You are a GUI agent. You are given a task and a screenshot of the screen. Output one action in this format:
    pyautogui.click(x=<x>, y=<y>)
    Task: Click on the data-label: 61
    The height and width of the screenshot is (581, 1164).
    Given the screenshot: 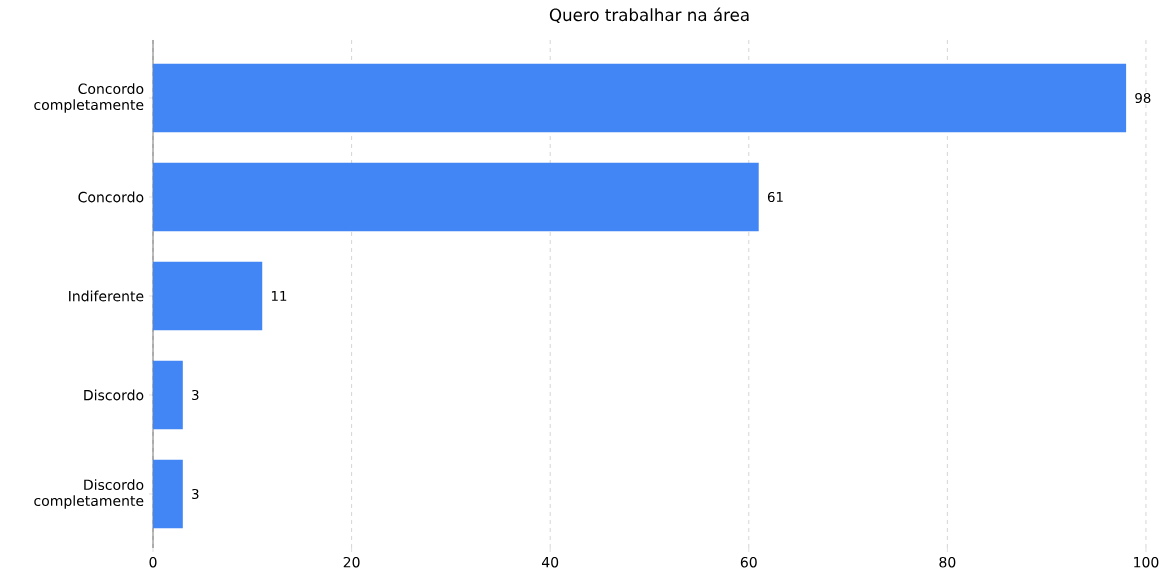 What is the action you would take?
    pyautogui.click(x=775, y=197)
    